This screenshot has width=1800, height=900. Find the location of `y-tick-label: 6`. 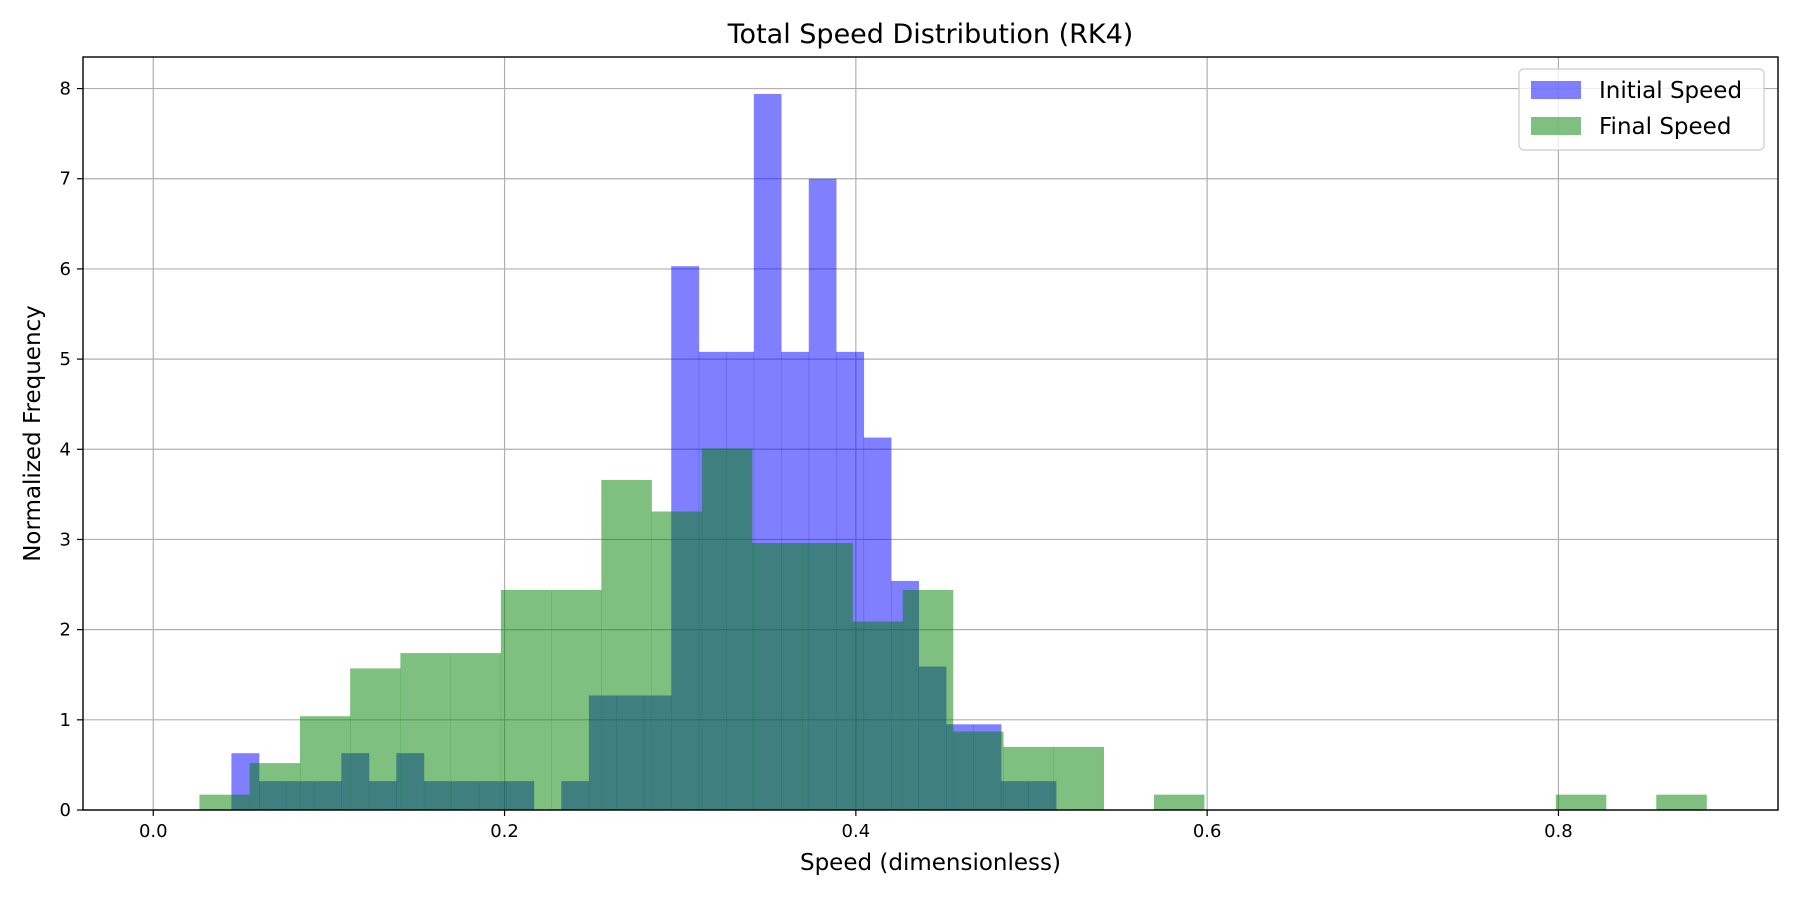

y-tick-label: 6 is located at coordinates (65, 269).